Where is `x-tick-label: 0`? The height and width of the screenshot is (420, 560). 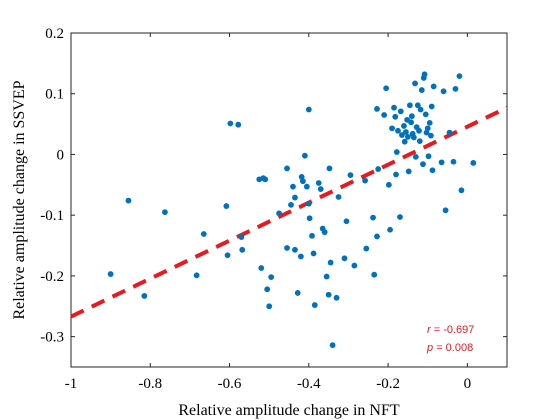 x-tick-label: 0 is located at coordinates (468, 384).